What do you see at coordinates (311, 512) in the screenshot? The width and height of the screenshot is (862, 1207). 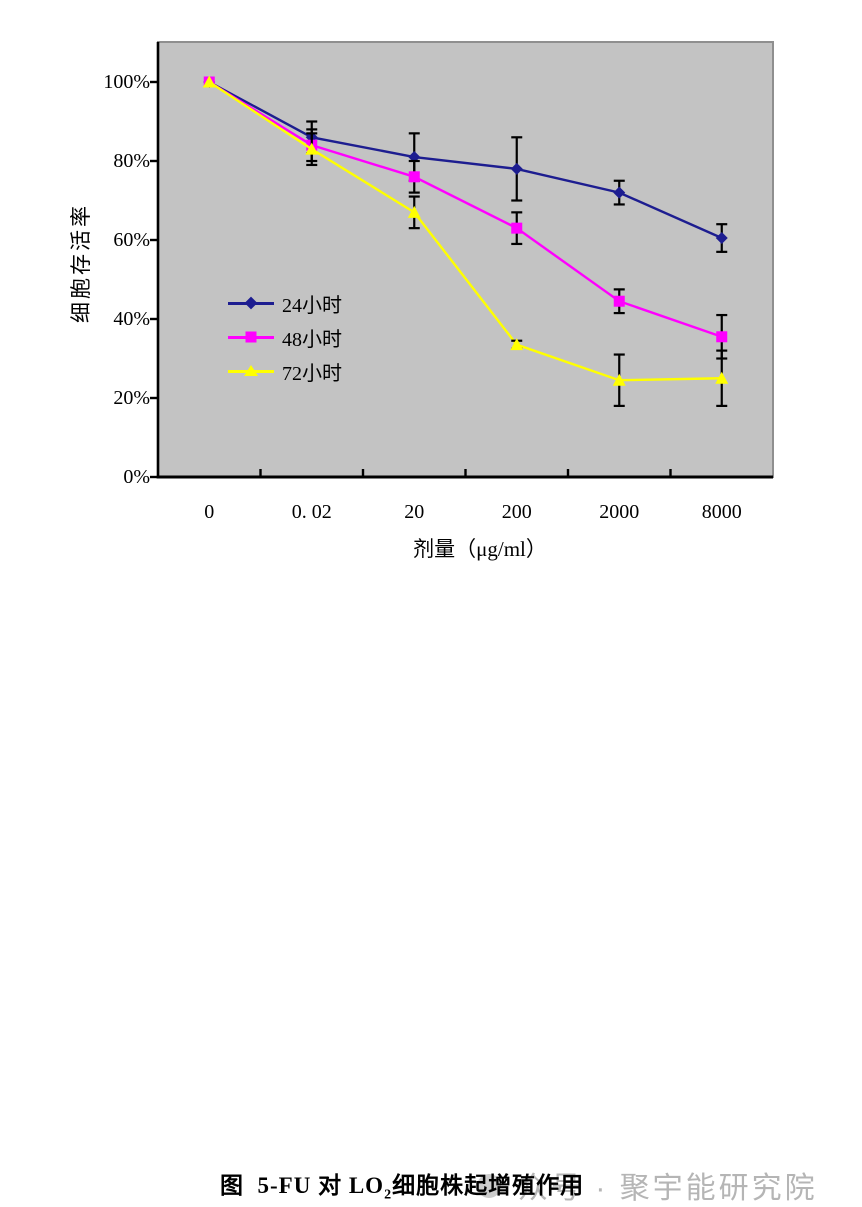 I see `x-tick-label: 0. 02` at bounding box center [311, 512].